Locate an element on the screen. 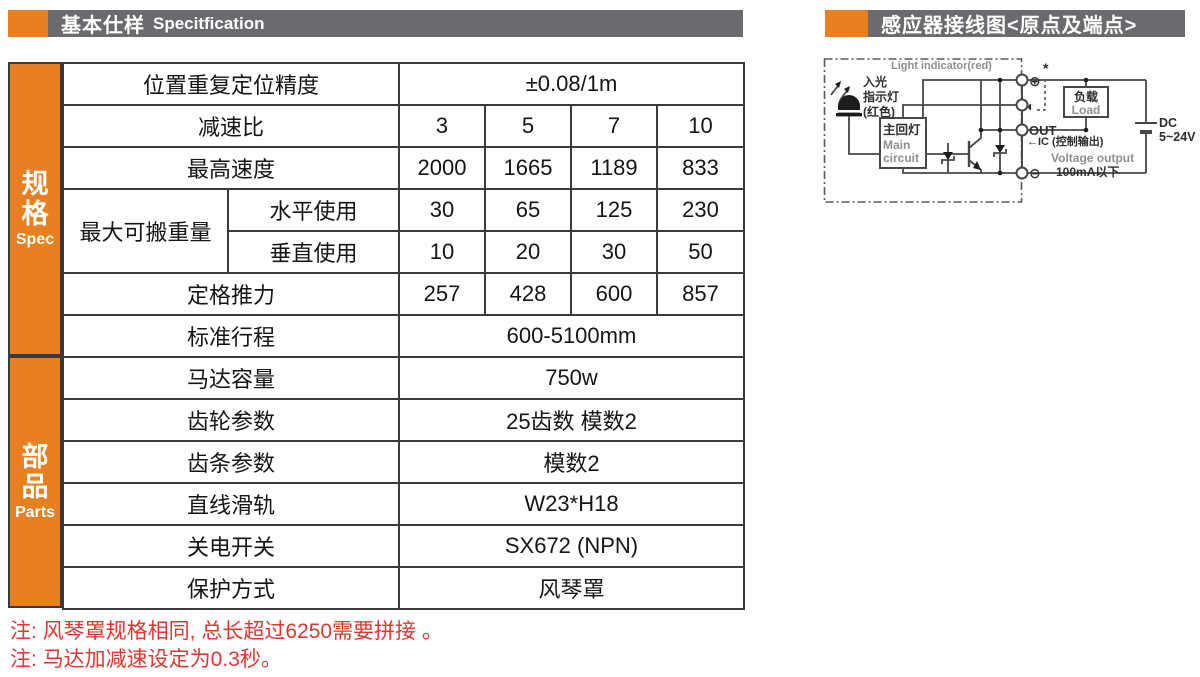  right-header-bar: 感应器接线图<原点及端点> is located at coordinates (1026, 23).